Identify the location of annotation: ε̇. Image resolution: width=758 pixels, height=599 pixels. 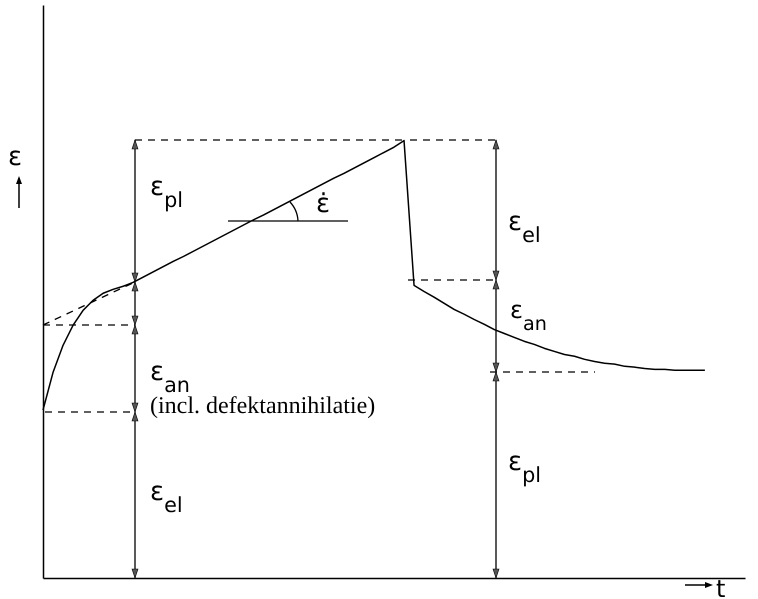
(323, 204).